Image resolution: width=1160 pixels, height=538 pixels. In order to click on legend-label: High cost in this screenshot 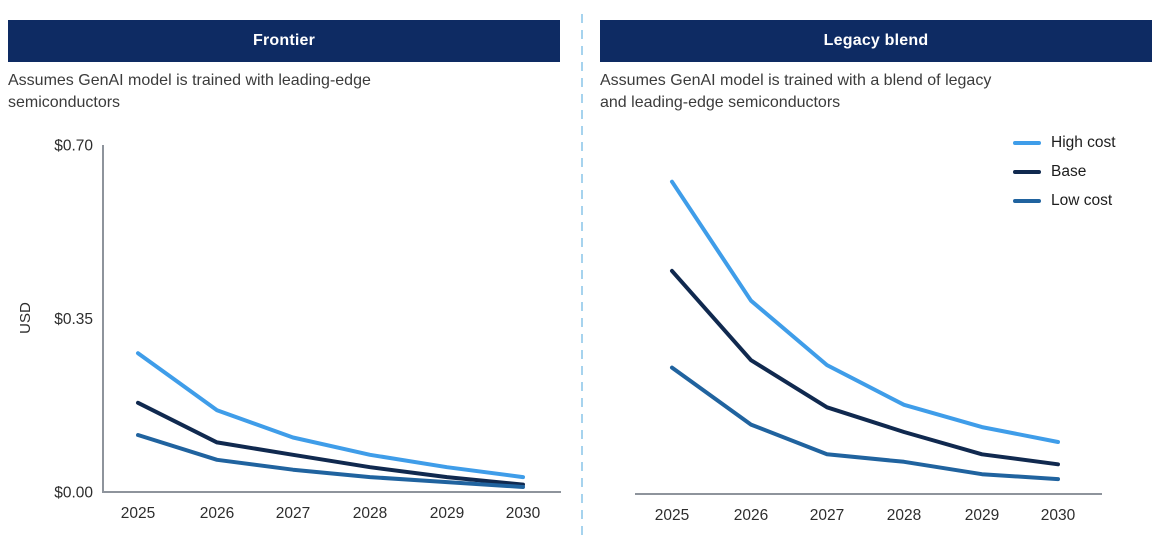, I will do `click(1083, 142)`.